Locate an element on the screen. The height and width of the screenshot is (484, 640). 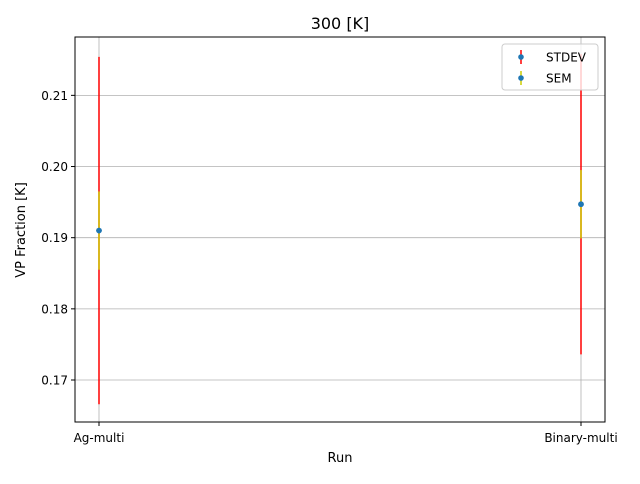
legend-marker-stdev is located at coordinates (521, 57).